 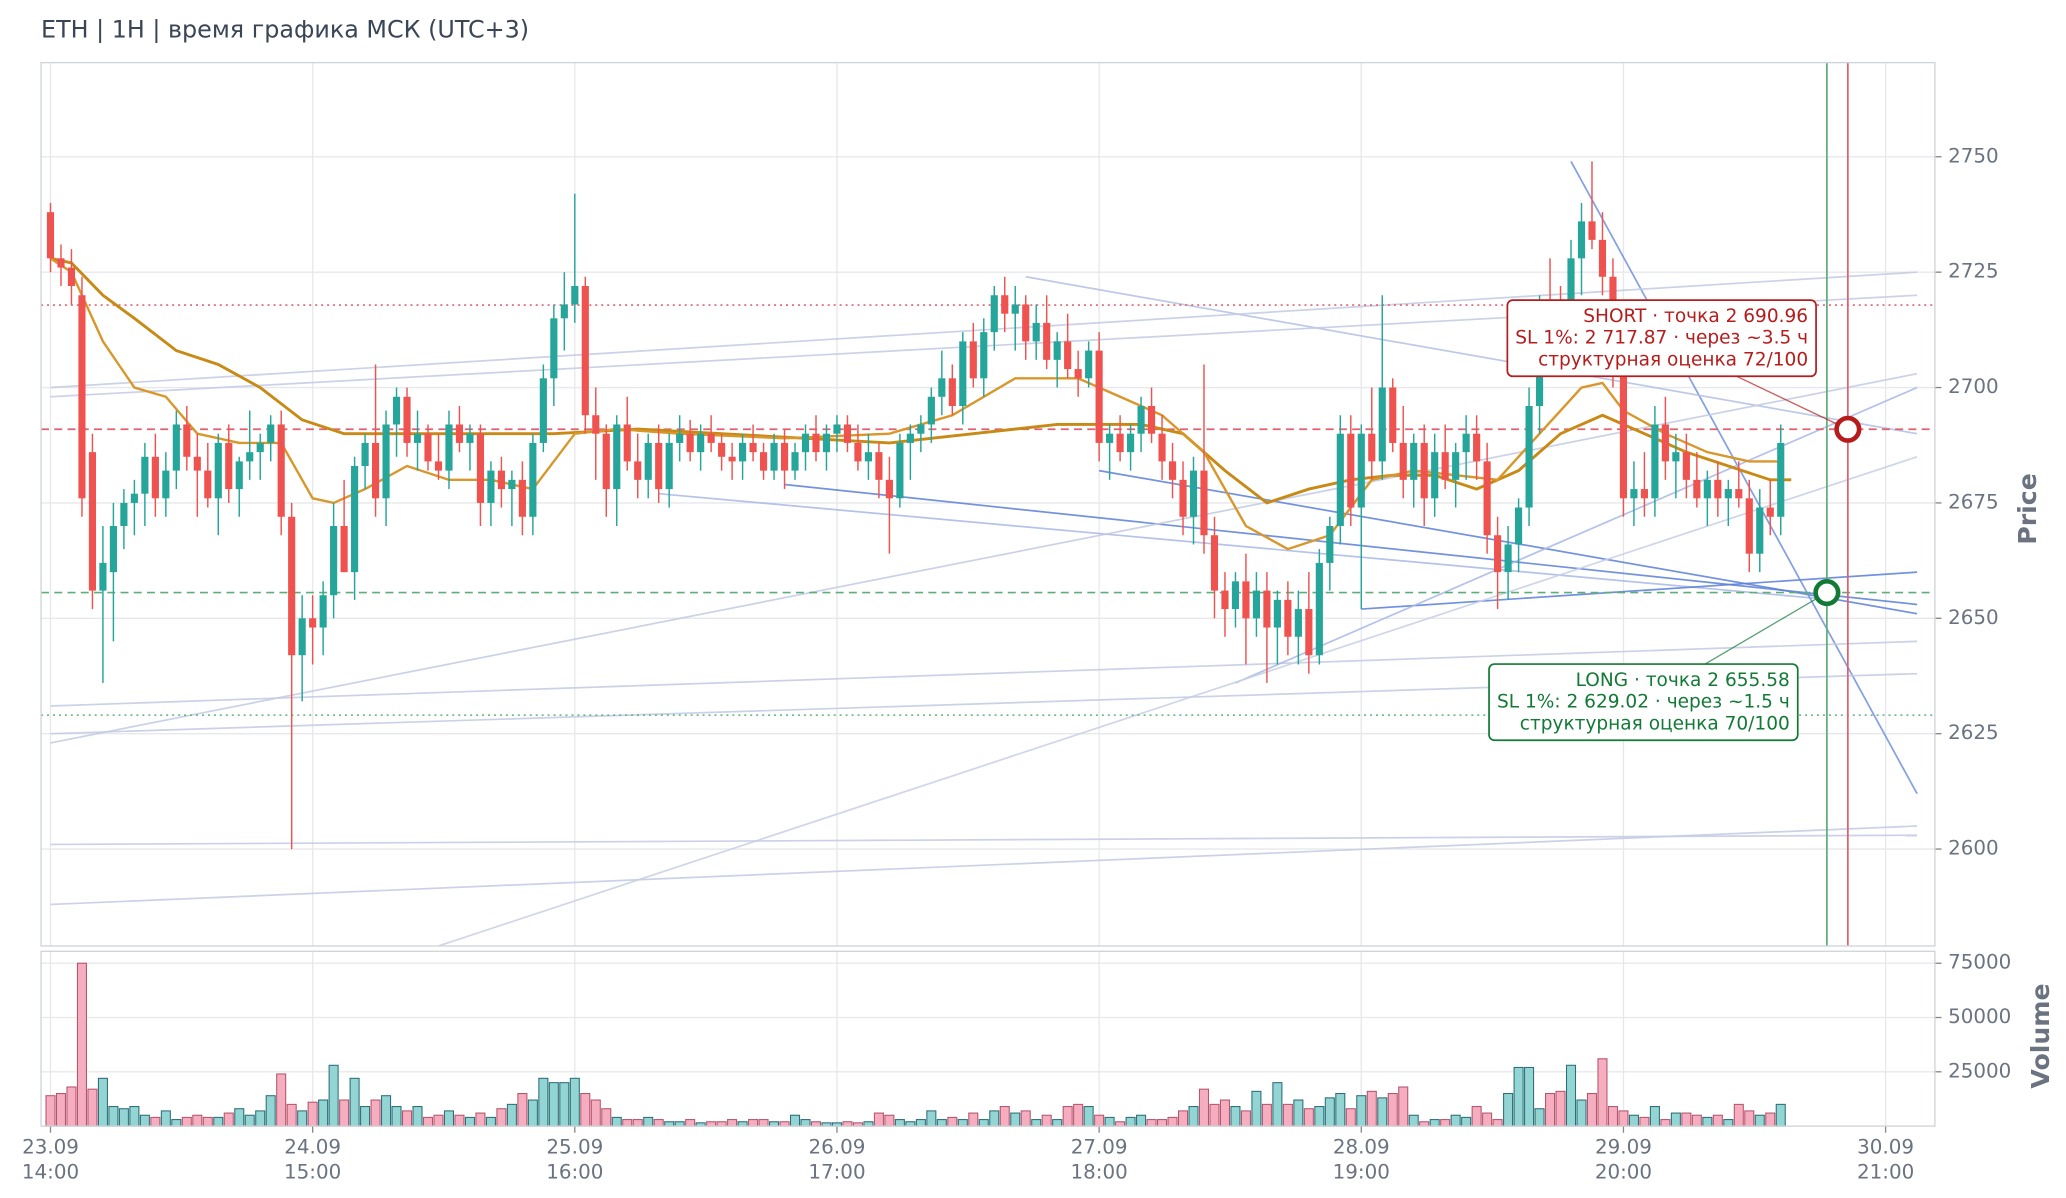 What do you see at coordinates (1361, 1159) in the screenshot?
I see `x-tick-label: 28.09 19:00` at bounding box center [1361, 1159].